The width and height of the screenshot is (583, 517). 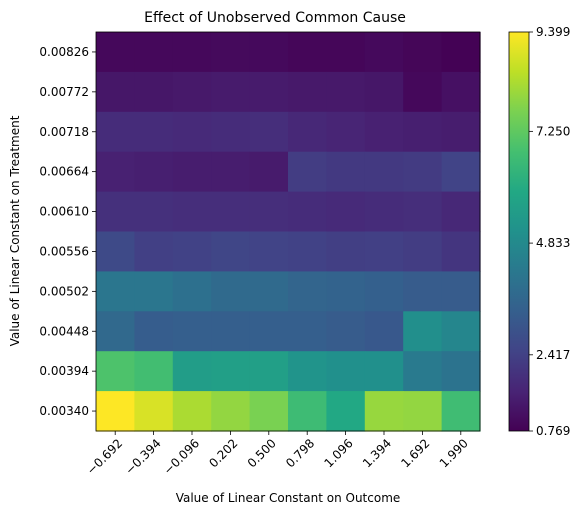 I want to click on colorbar-tick-label: 7.250, so click(x=553, y=131).